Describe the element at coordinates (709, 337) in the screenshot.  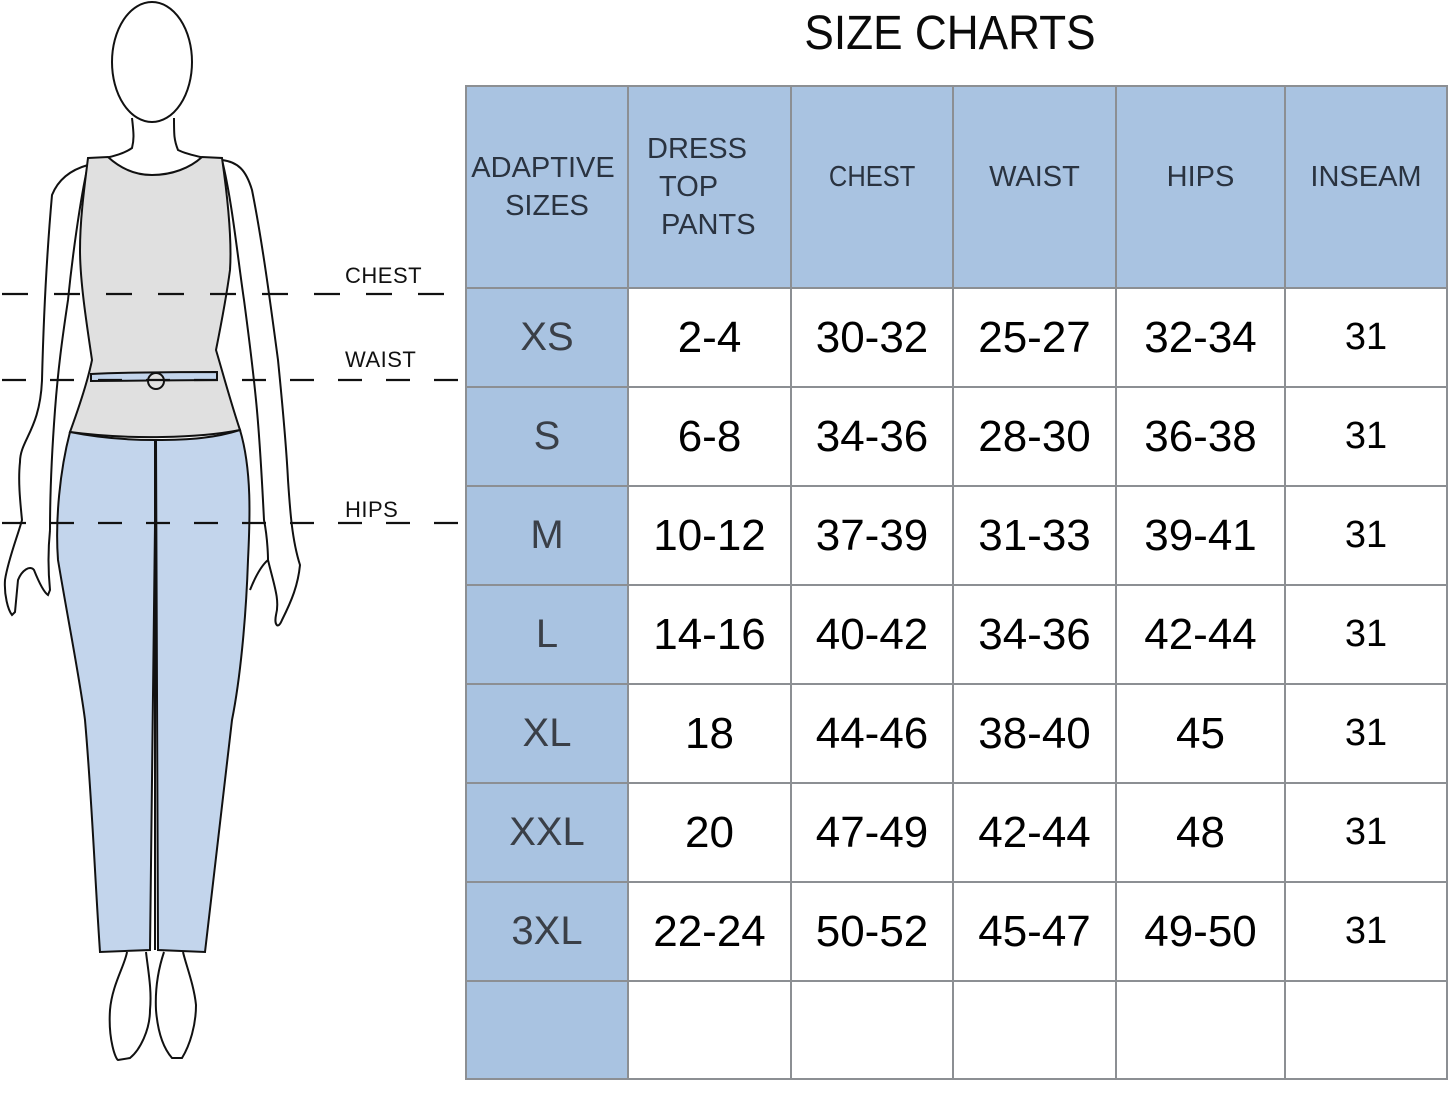
I see `dress-cell: 2-4` at that location.